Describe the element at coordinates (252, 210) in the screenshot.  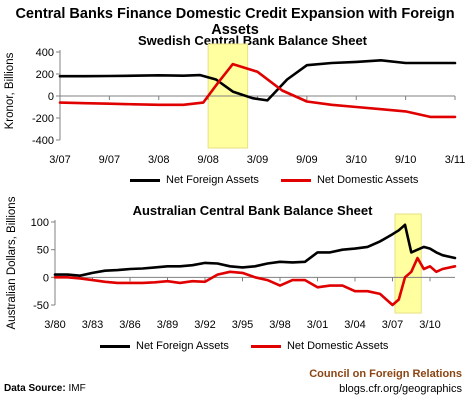
I see `chart2-title: Australian Central Bank Balance Sheet` at that location.